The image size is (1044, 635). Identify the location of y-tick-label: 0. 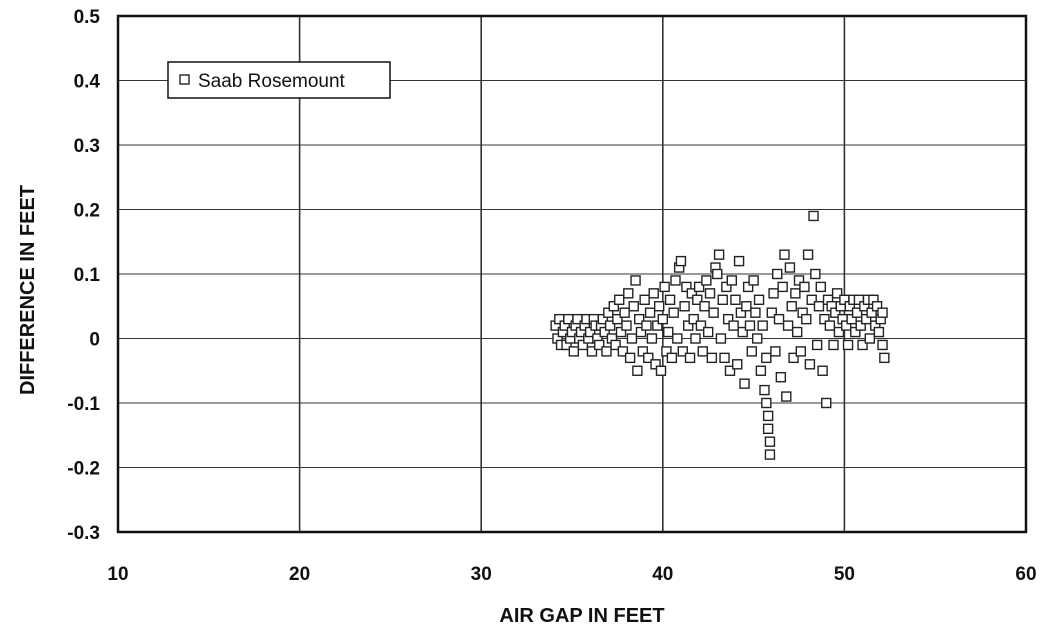
(94, 340).